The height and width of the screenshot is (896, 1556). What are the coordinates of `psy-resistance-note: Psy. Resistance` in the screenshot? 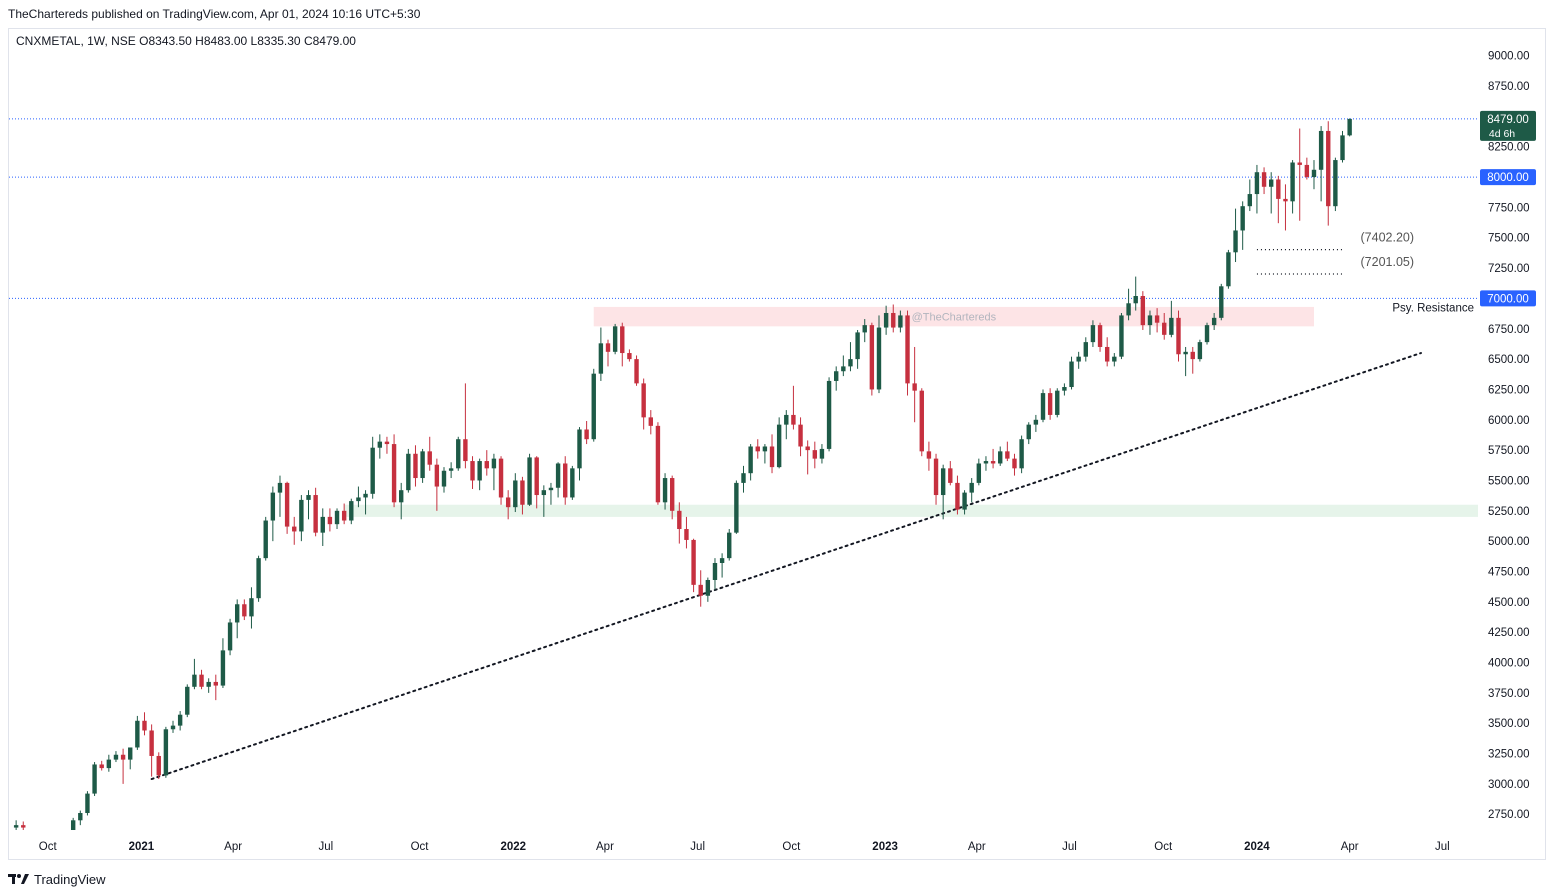 It's located at (1433, 308).